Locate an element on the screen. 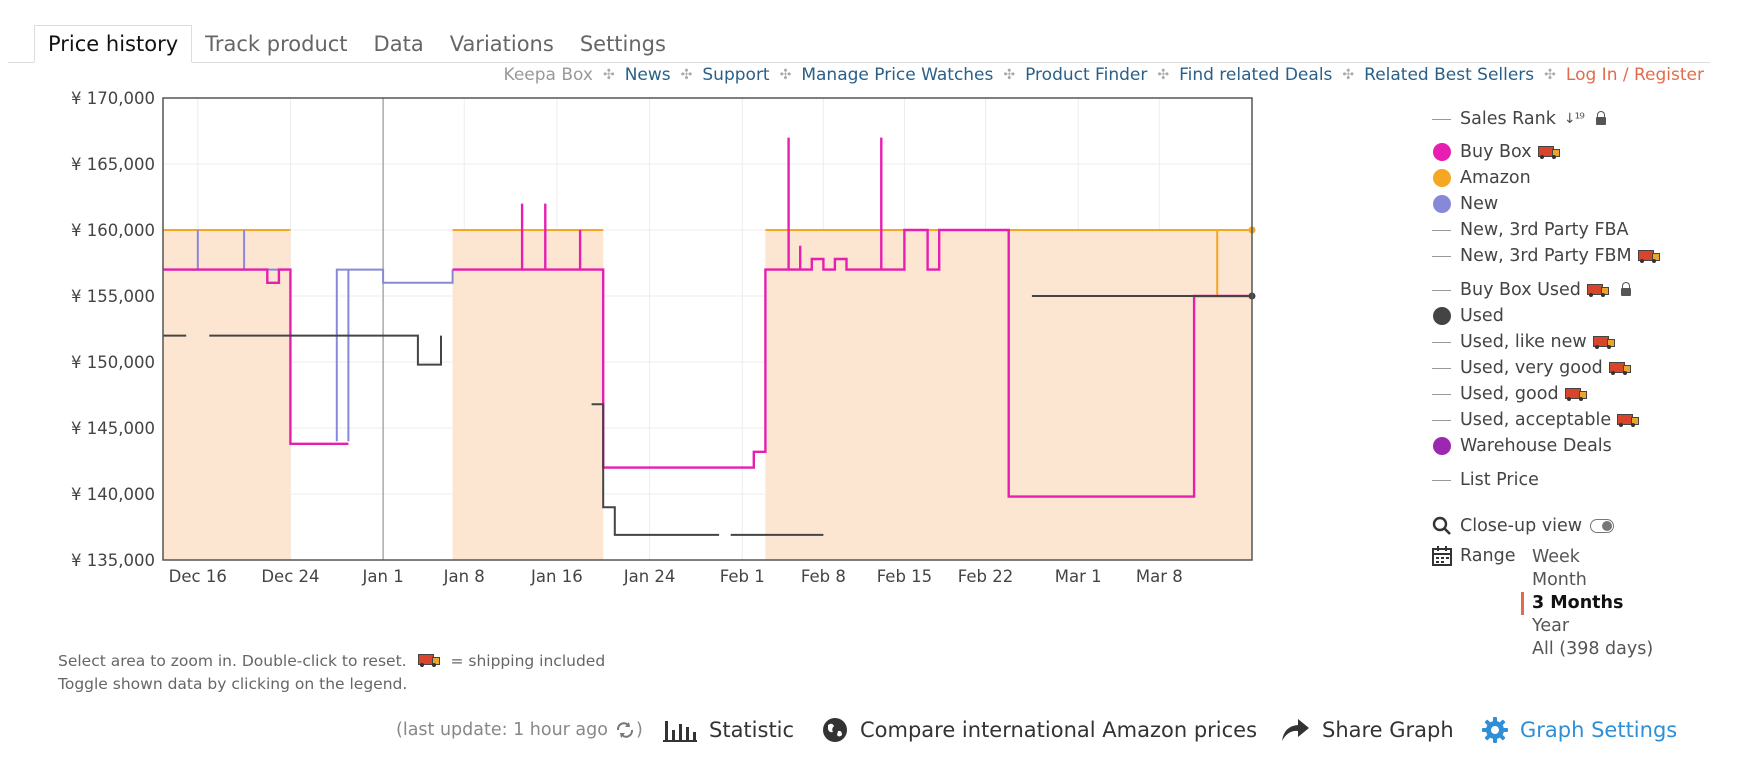 This screenshot has height=766, width=1746. tab-settings: Settings is located at coordinates (622, 44).